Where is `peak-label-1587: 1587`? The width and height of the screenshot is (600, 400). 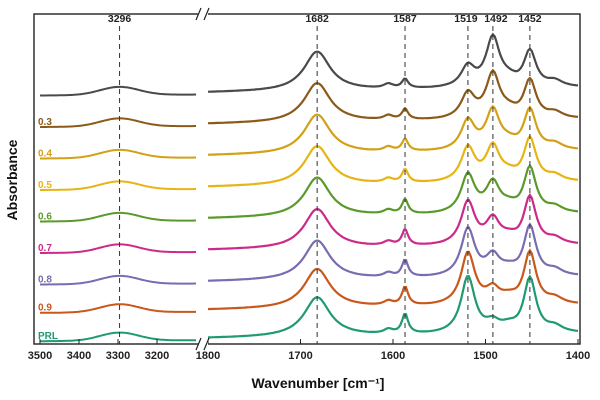
peak-label-1587: 1587 is located at coordinates (405, 19).